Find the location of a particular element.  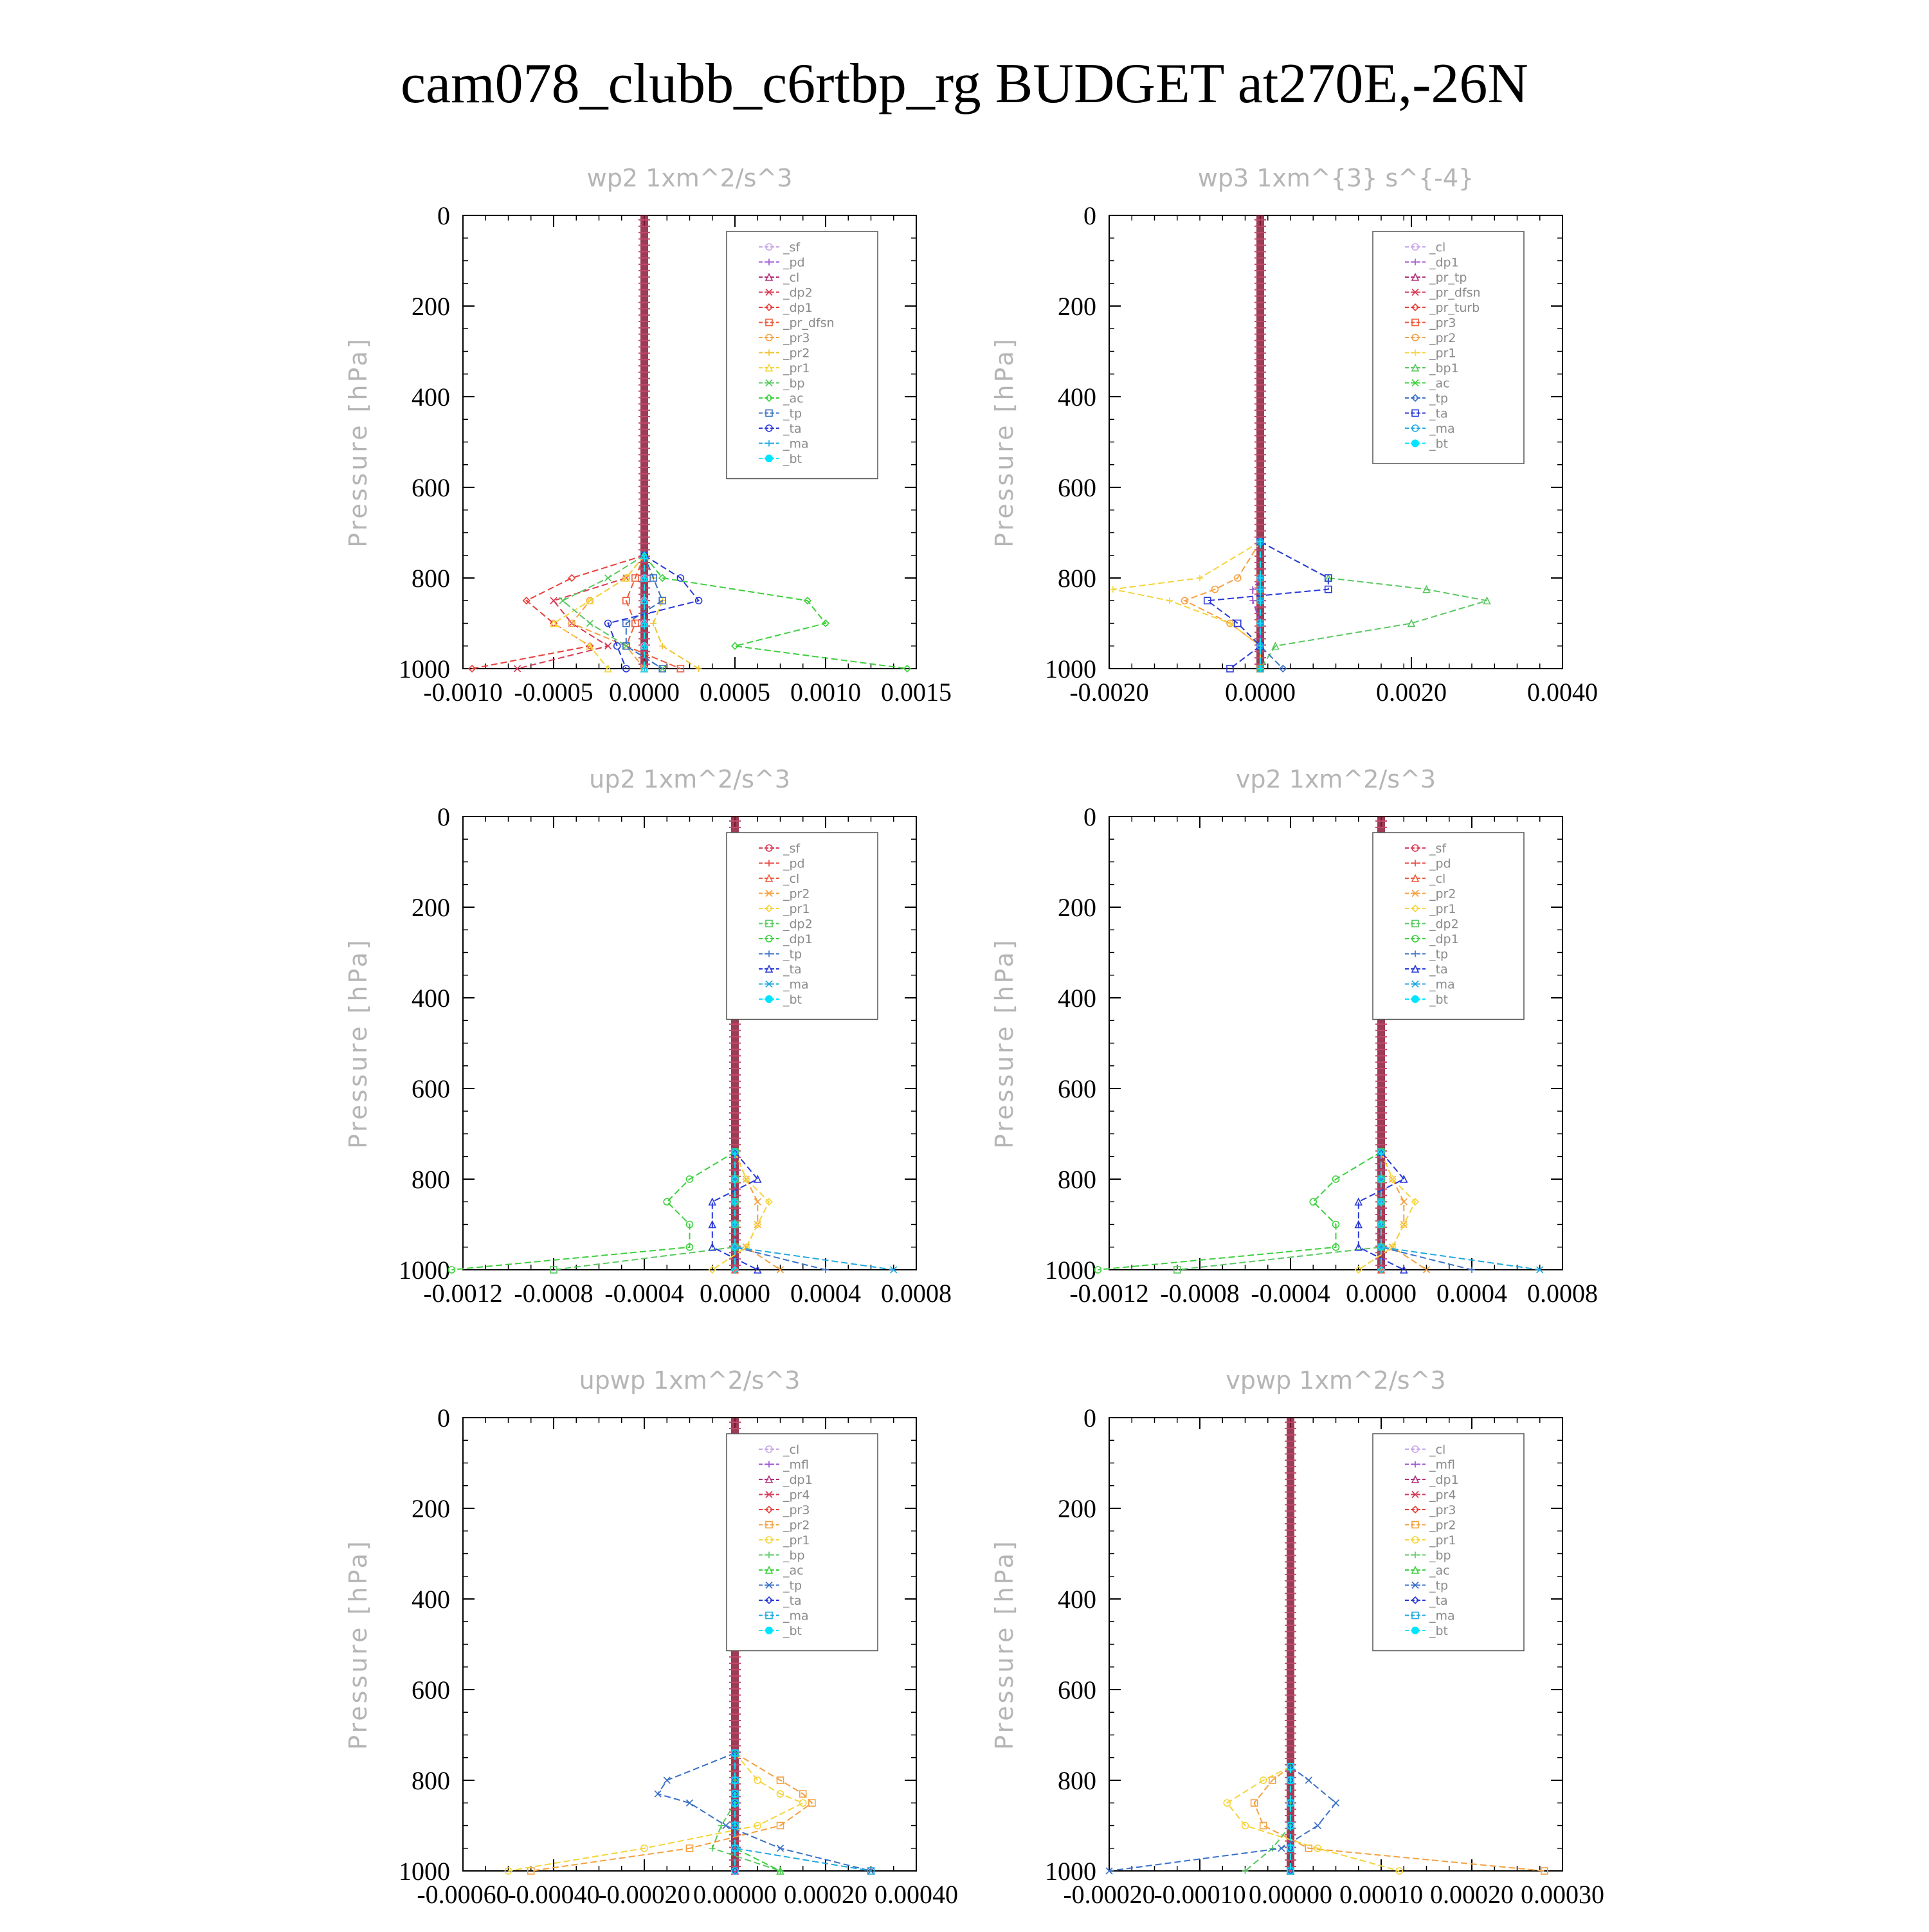

panel-title: vp2 1xm^2/s^3 is located at coordinates (1336, 779).